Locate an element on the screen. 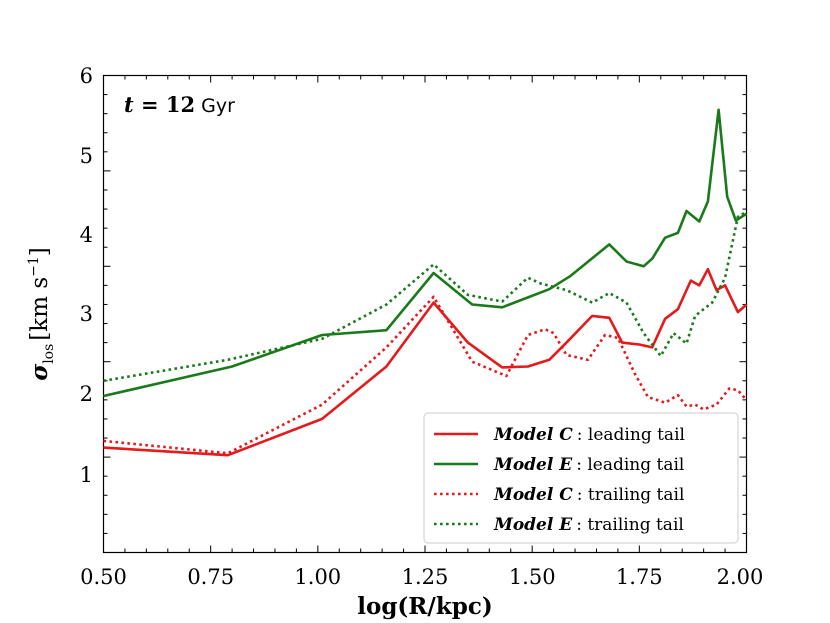 The width and height of the screenshot is (830, 623). x-tick-label: 1.00 is located at coordinates (317, 577).